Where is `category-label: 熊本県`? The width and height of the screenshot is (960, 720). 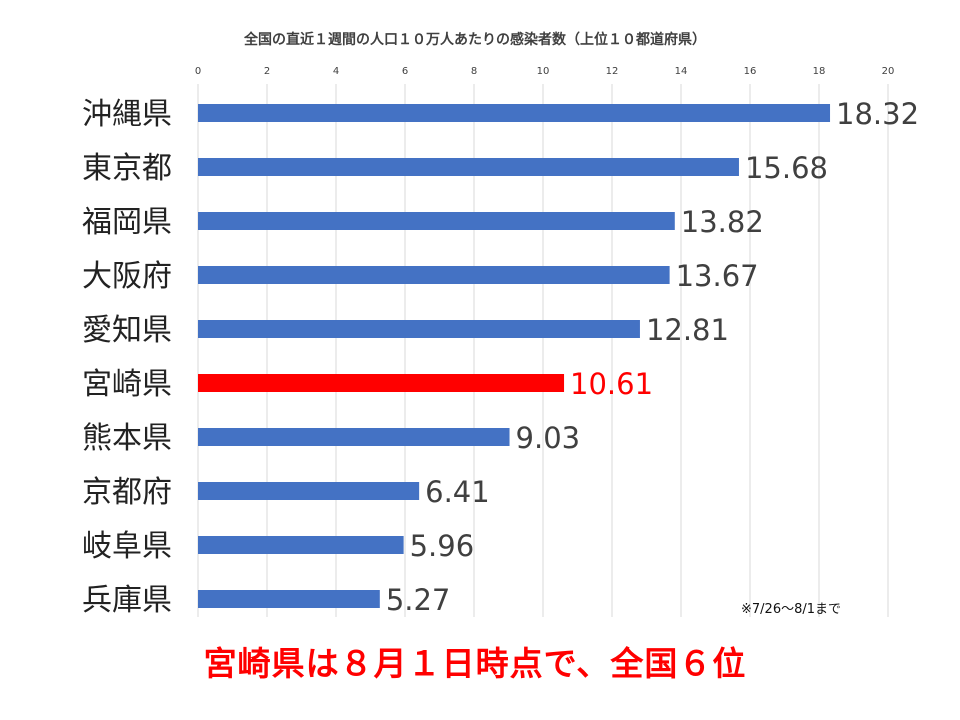 category-label: 熊本県 is located at coordinates (127, 438).